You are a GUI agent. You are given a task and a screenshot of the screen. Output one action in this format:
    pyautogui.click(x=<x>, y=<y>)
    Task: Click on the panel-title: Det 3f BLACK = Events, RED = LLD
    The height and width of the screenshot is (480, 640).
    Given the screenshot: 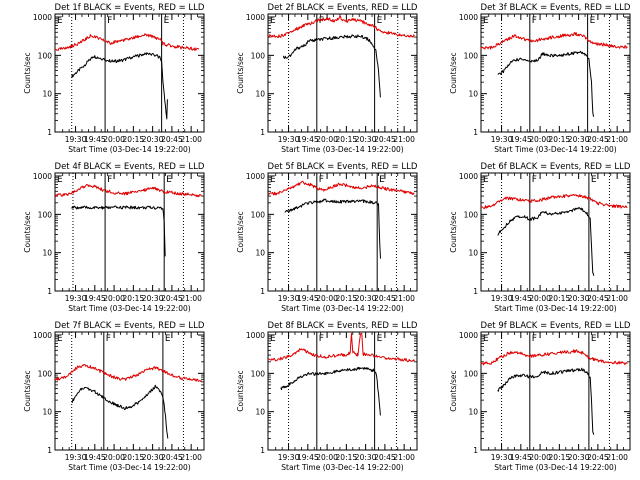 What is the action you would take?
    pyautogui.click(x=556, y=8)
    